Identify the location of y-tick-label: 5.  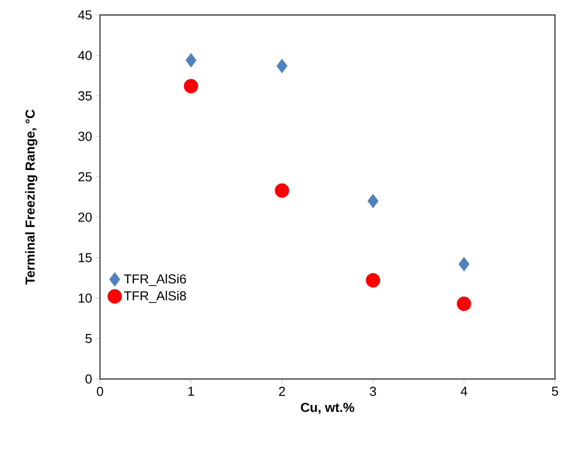
(89, 339).